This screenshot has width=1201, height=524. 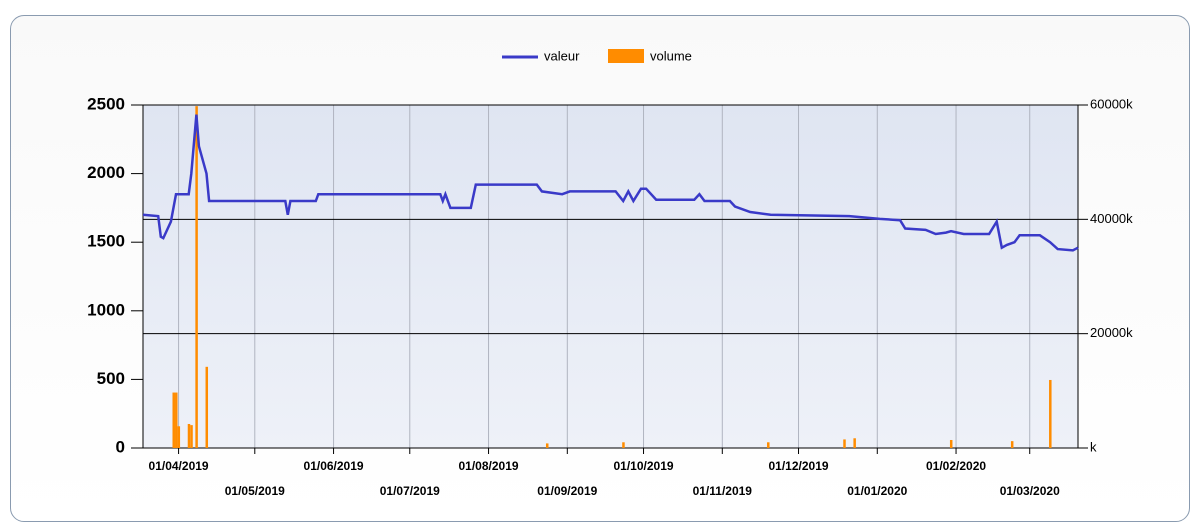 I want to click on x-tick-label: 01/03/2020, so click(x=1030, y=491).